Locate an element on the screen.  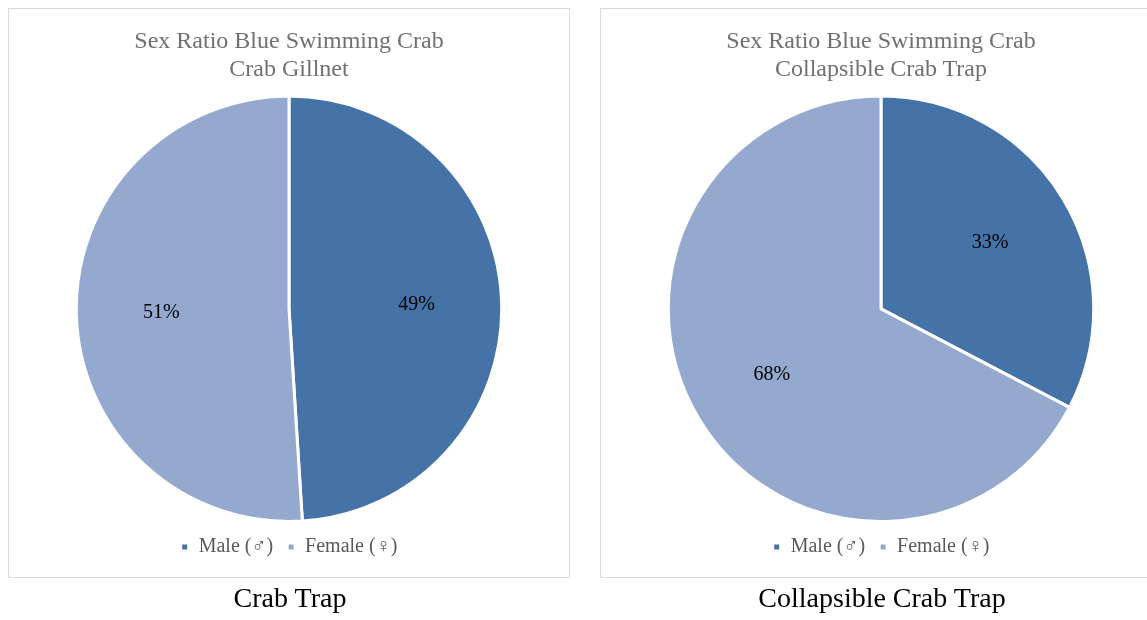
text: Crab Trap is located at coordinates (290, 598).